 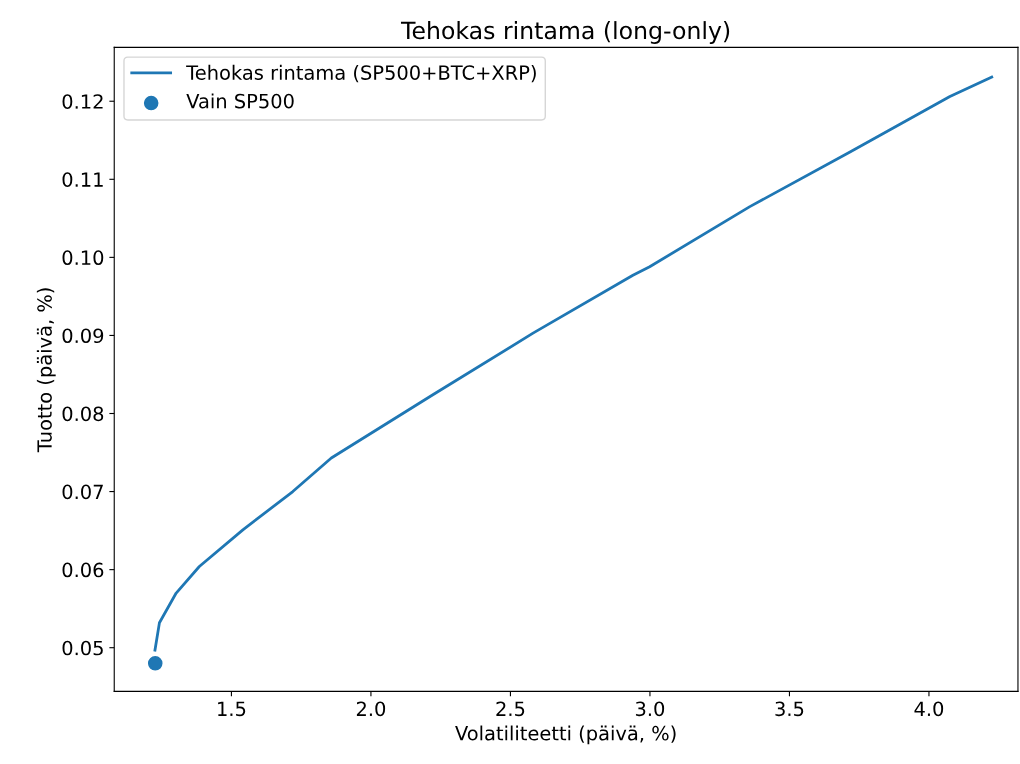 I want to click on x-tick-label: 2.0, so click(x=371, y=709).